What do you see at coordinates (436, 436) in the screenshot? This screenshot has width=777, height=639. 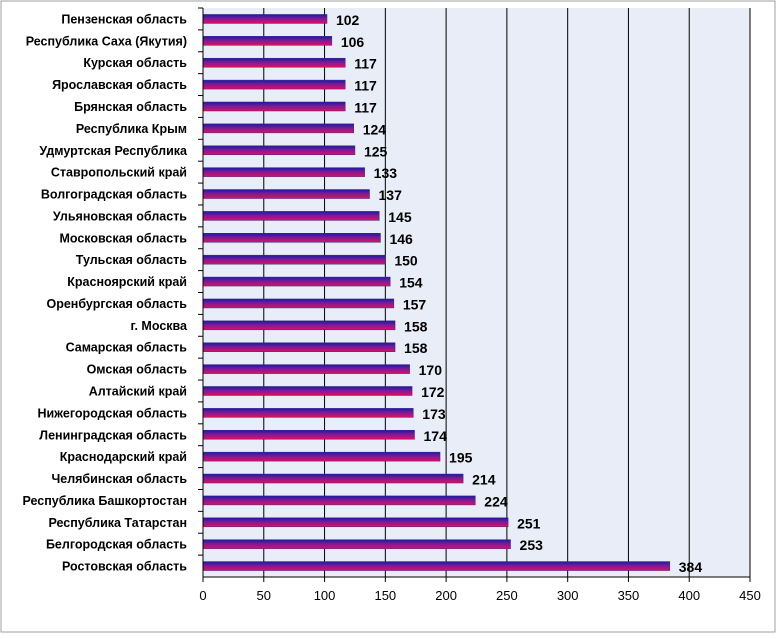 I see `data-label: 174` at bounding box center [436, 436].